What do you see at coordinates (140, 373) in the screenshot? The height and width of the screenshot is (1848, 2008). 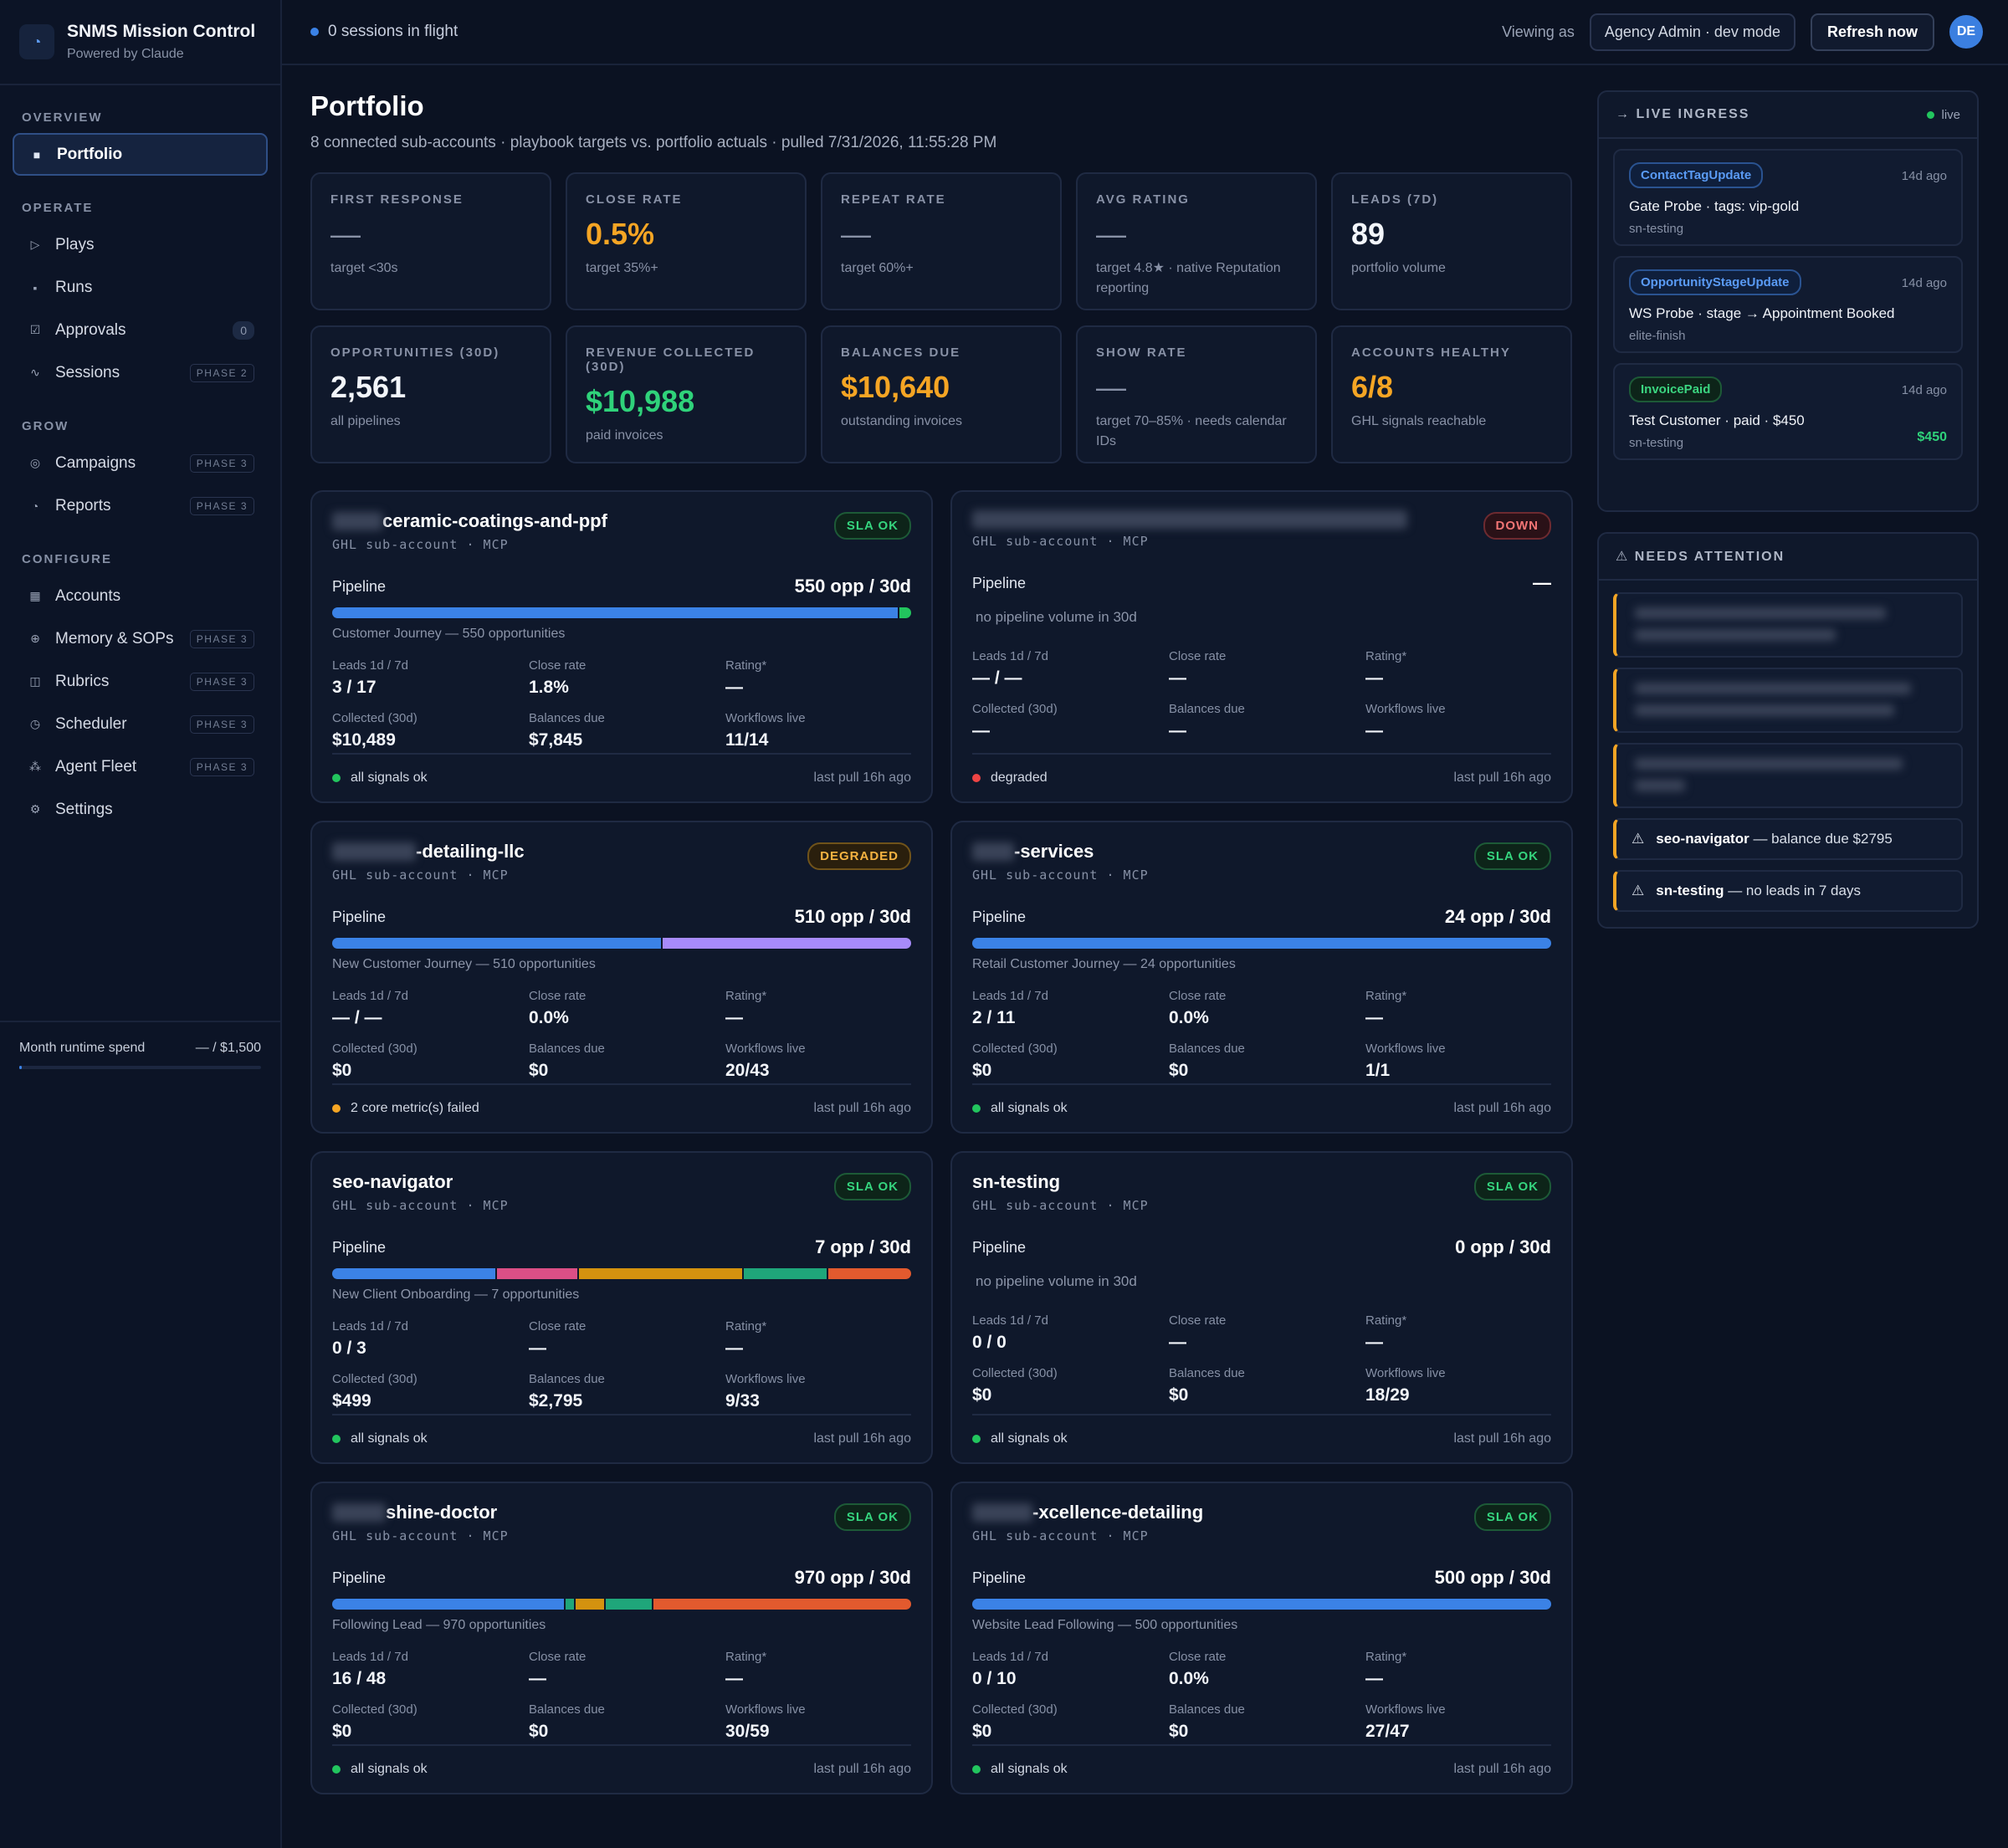 I see `sidebar-item-sessions: ∿ Sessions PHASE 2` at bounding box center [140, 373].